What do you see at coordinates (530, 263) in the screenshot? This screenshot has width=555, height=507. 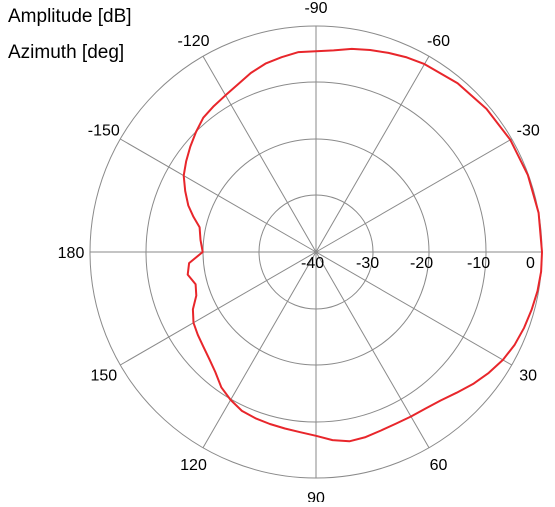 I see `radial-tick-label: 0` at bounding box center [530, 263].